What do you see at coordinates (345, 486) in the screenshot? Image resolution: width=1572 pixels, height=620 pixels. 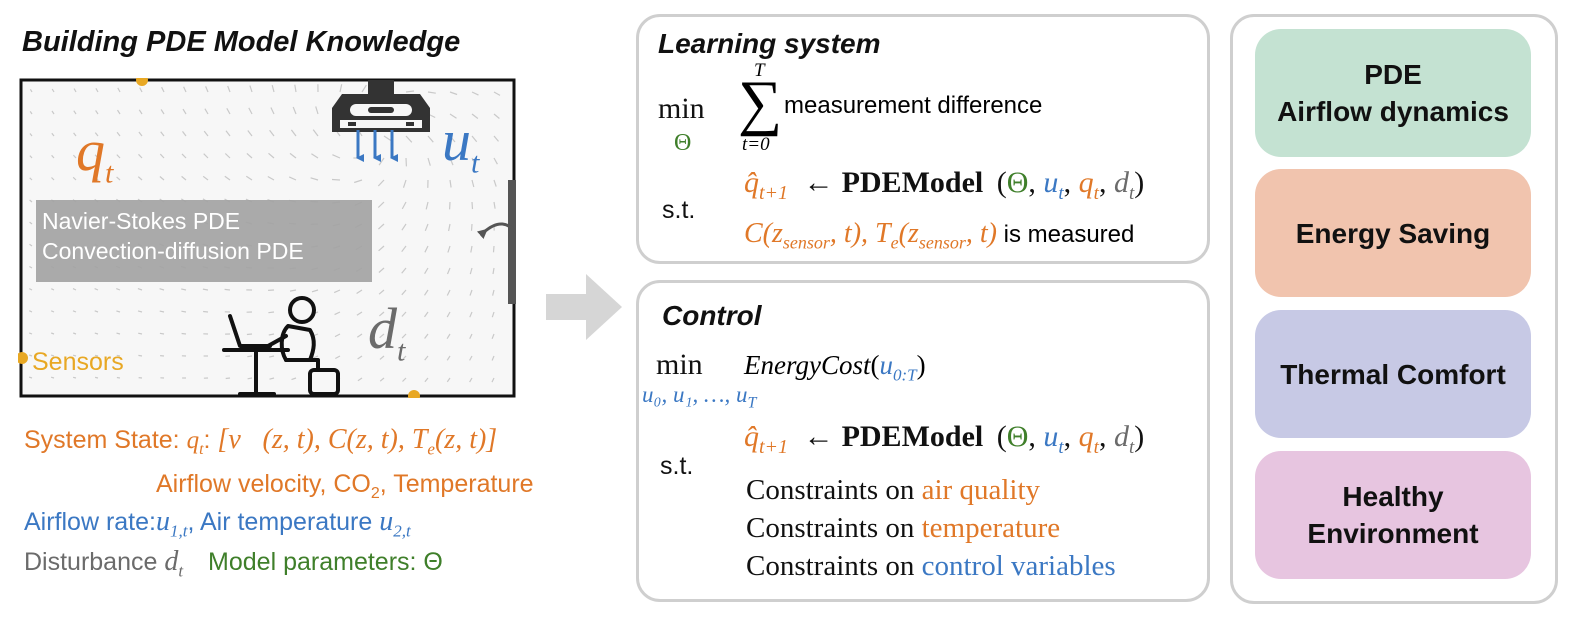 I see `system-state-description: Airflow velocity, CO2, Temperature` at bounding box center [345, 486].